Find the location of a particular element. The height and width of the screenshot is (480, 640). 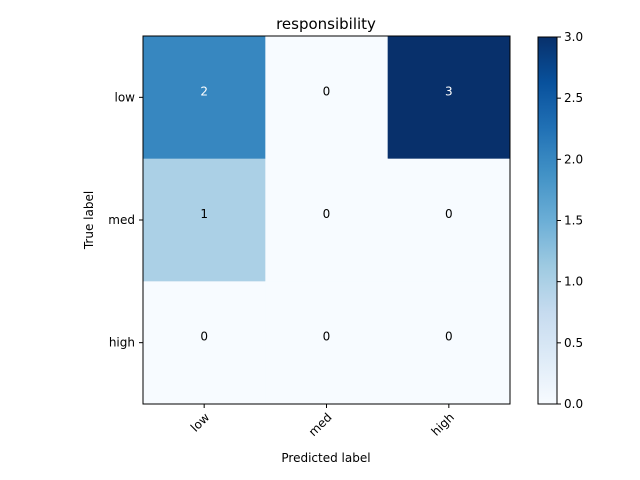

x-tick-label: high is located at coordinates (443, 424).